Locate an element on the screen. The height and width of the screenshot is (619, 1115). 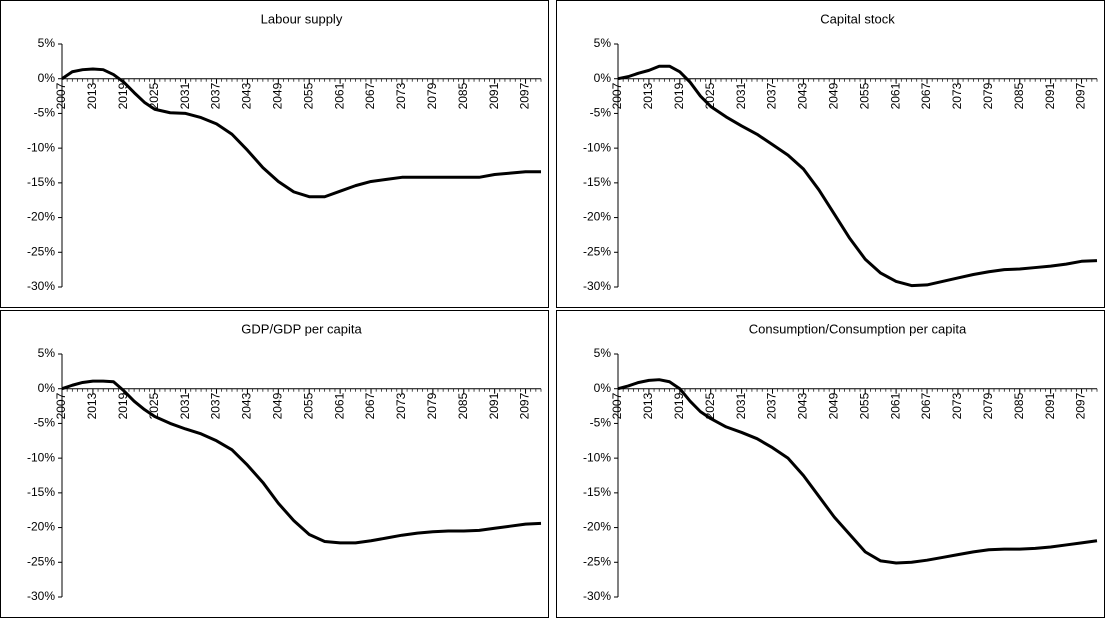
chart-title: Consumption/Consumption per capita is located at coordinates (858, 328).